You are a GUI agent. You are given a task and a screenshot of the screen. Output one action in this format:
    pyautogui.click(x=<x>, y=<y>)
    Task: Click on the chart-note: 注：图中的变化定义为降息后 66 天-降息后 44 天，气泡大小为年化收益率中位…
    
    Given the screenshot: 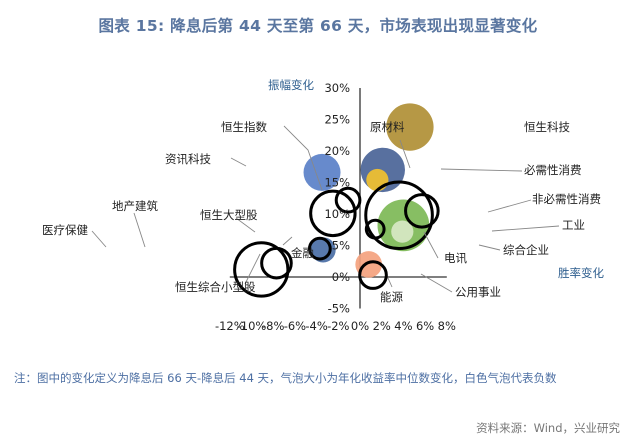 What is the action you would take?
    pyautogui.click(x=285, y=378)
    